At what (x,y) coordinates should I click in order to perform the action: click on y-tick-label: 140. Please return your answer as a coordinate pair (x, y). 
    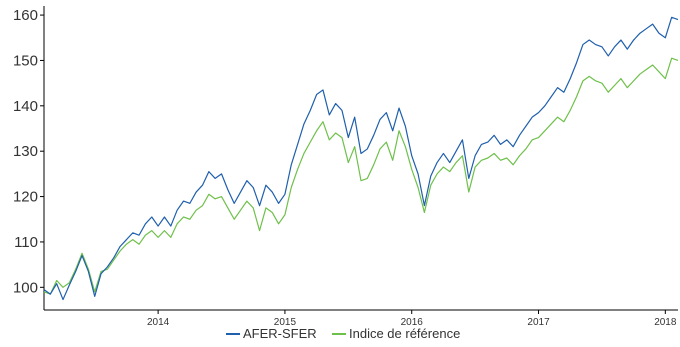
    Looking at the image, I should click on (25, 106).